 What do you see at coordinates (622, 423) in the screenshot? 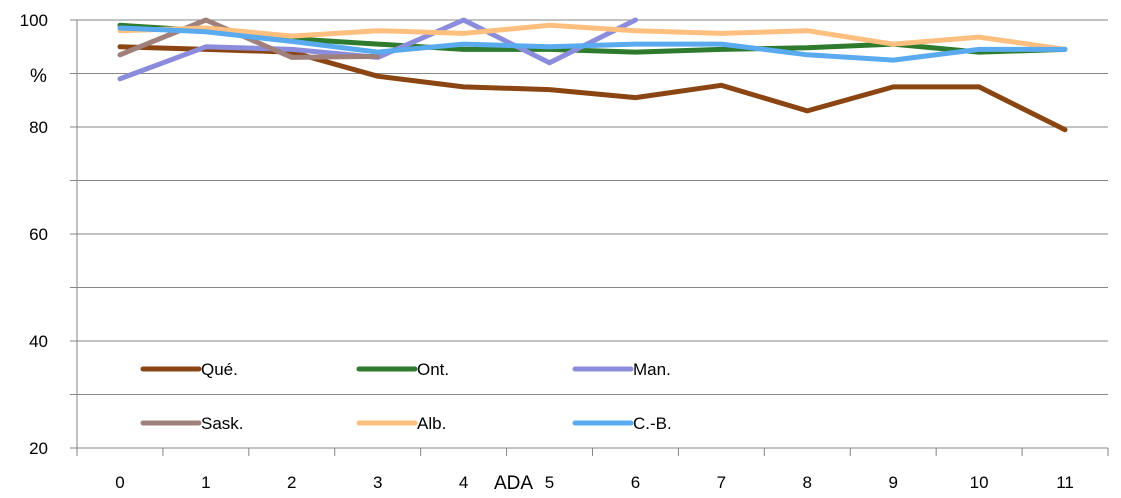
I see `legend-item: C.-B.` at bounding box center [622, 423].